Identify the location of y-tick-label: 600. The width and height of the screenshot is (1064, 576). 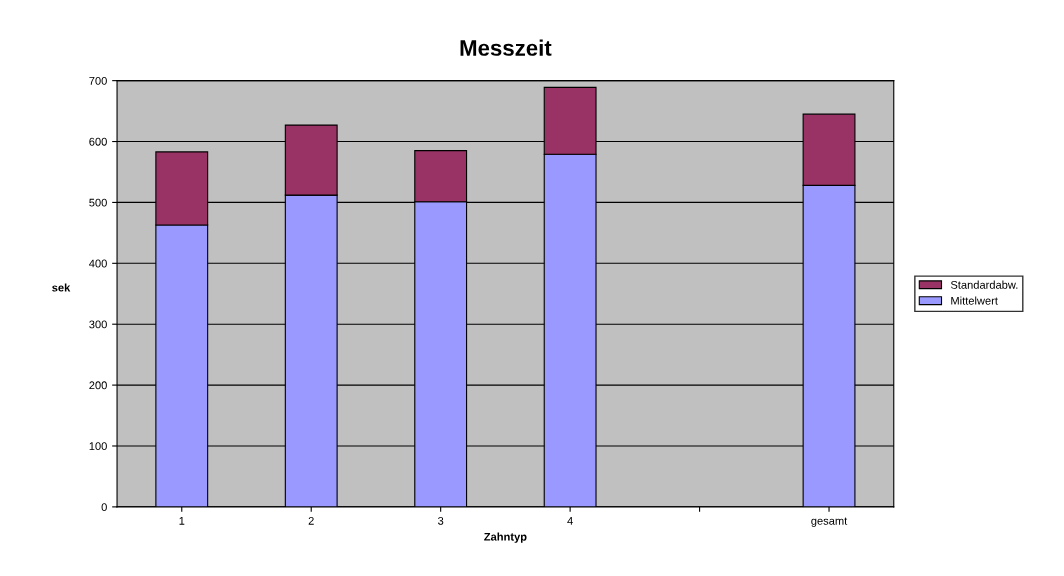
(98, 141).